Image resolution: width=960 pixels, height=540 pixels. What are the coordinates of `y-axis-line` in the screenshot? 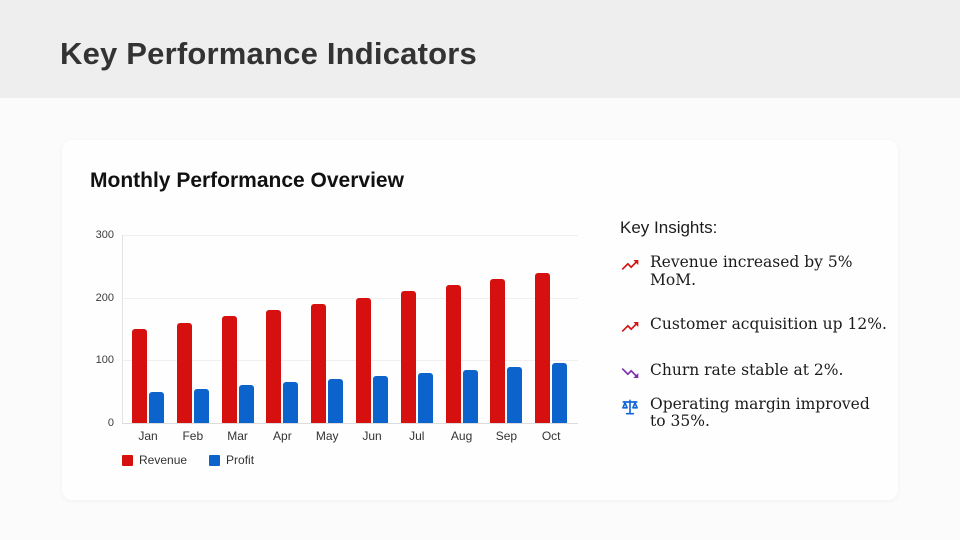 It's located at (122, 329).